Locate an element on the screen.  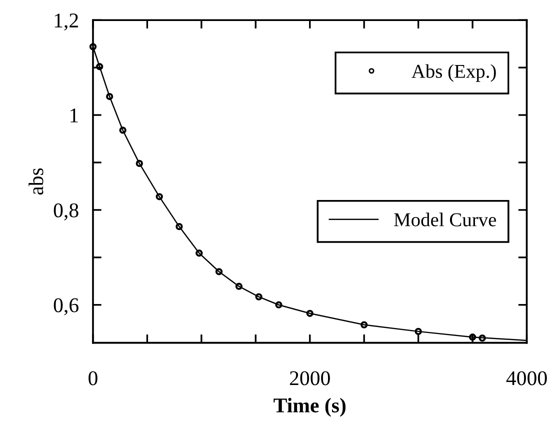
y-axis-title: abs is located at coordinates (36, 181).